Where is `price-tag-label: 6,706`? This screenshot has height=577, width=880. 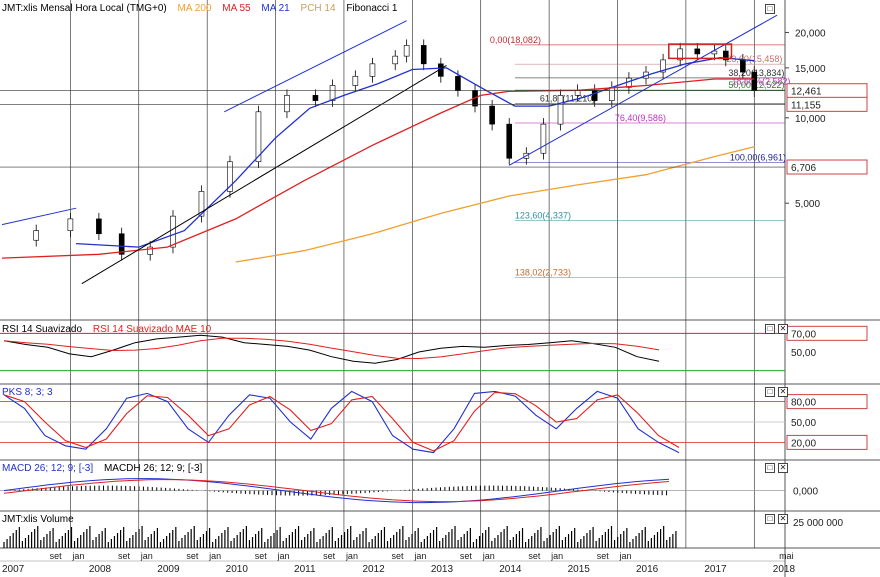
price-tag-label: 6,706 is located at coordinates (803, 168).